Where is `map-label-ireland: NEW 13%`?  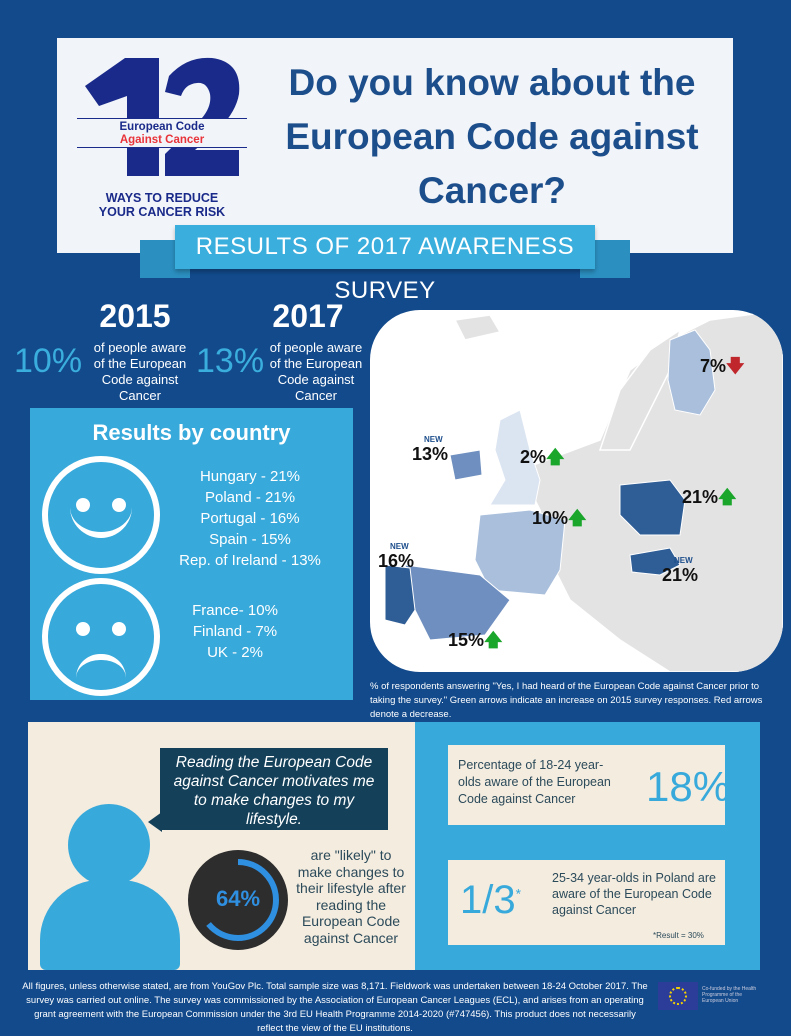 map-label-ireland: NEW 13% is located at coordinates (430, 449).